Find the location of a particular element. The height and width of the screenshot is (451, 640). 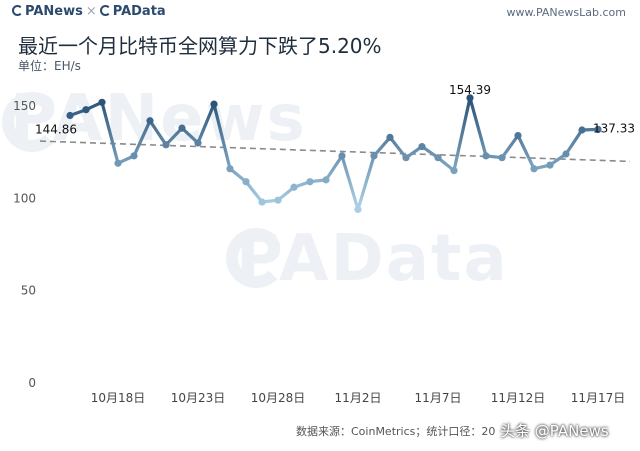

top-bar: PANews × PAData www.PANewsLab.com is located at coordinates (320, 12).